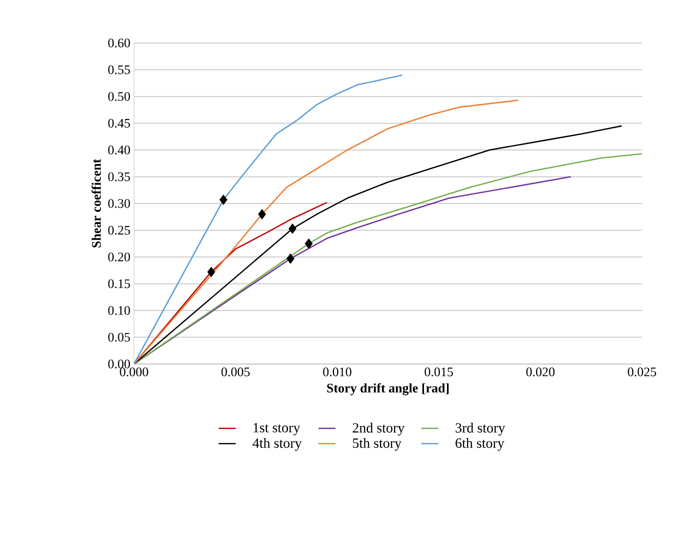  Describe the element at coordinates (119, 230) in the screenshot. I see `y-tick-label: 0.25` at that location.